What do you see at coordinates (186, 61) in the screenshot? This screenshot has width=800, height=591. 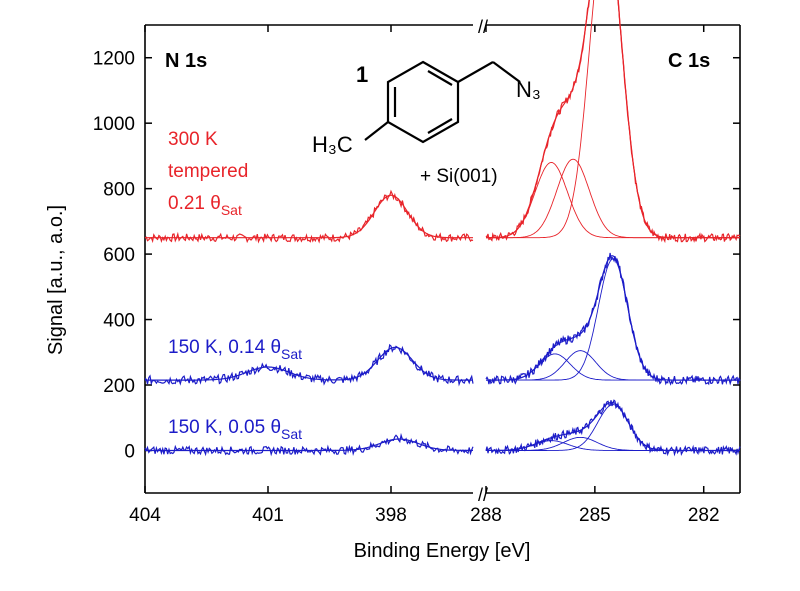 I see `panel-title-n1s: N 1s` at bounding box center [186, 61].